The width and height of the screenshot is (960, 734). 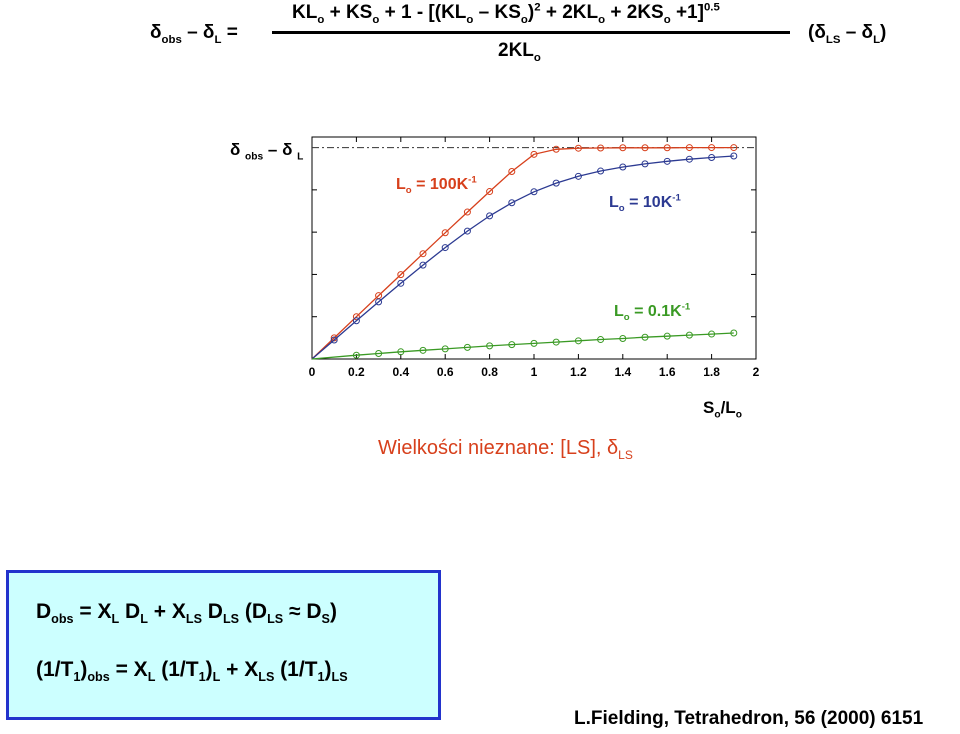 What do you see at coordinates (519, 52) in the screenshot?
I see `equation-denominator: 2KLo` at bounding box center [519, 52].